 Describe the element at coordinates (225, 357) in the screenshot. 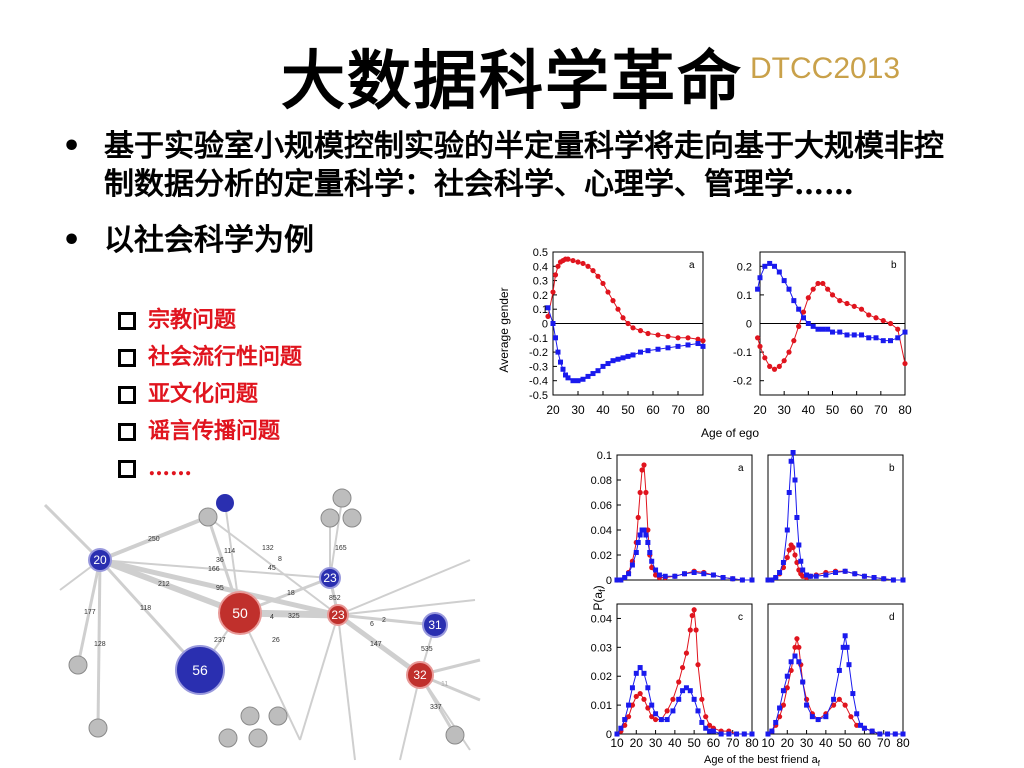

I see `sub-item-text: 社会流行性问题` at that location.